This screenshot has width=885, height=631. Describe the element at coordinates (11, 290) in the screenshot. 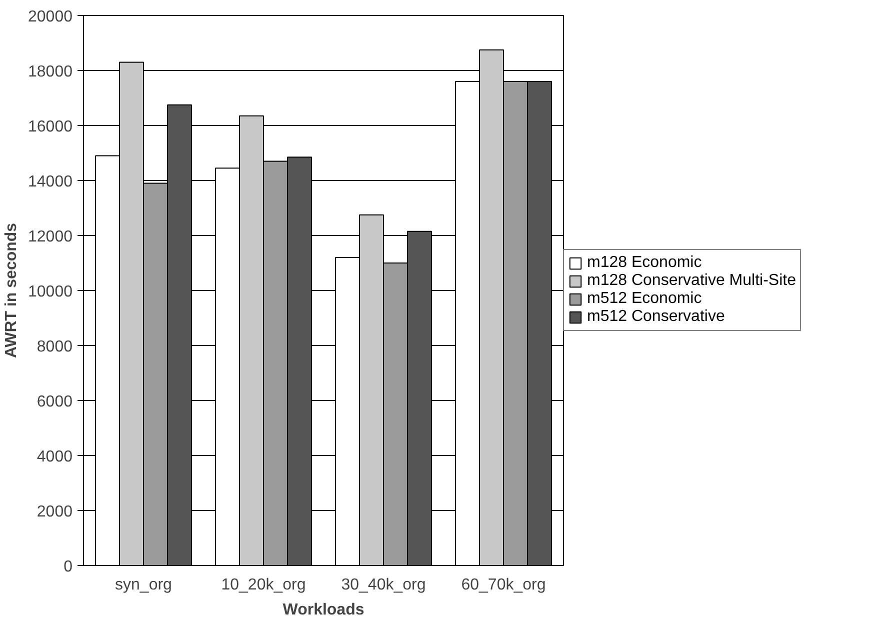

I see `y-axis-title: AWRT in seconds` at that location.